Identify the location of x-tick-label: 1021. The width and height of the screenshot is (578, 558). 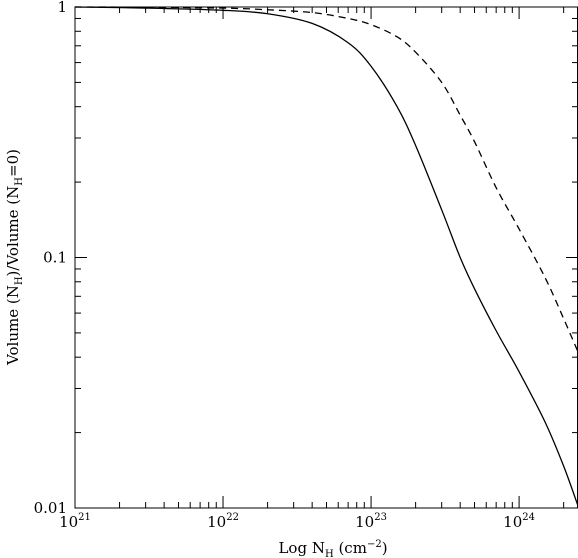
(75, 521).